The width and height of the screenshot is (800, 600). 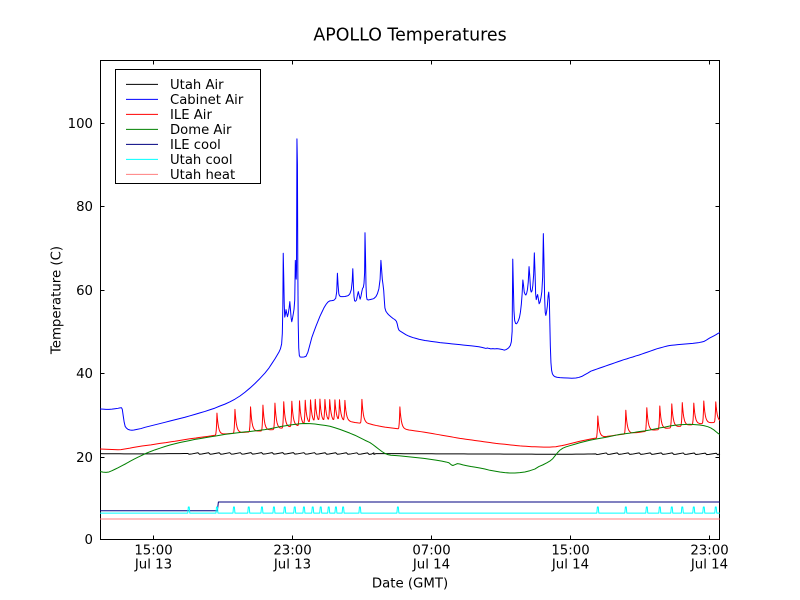 What do you see at coordinates (410, 510) in the screenshot?
I see `series-utah-cool` at bounding box center [410, 510].